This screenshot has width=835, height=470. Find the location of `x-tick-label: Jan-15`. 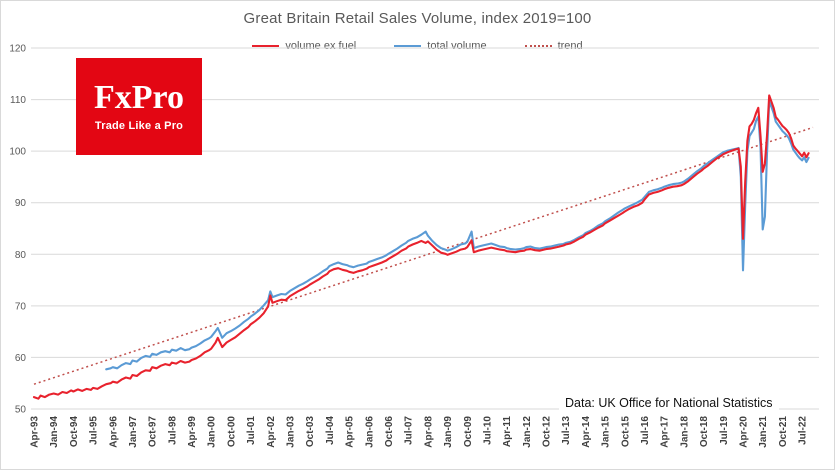

x-tick-label: Jan-15 is located at coordinates (606, 432).